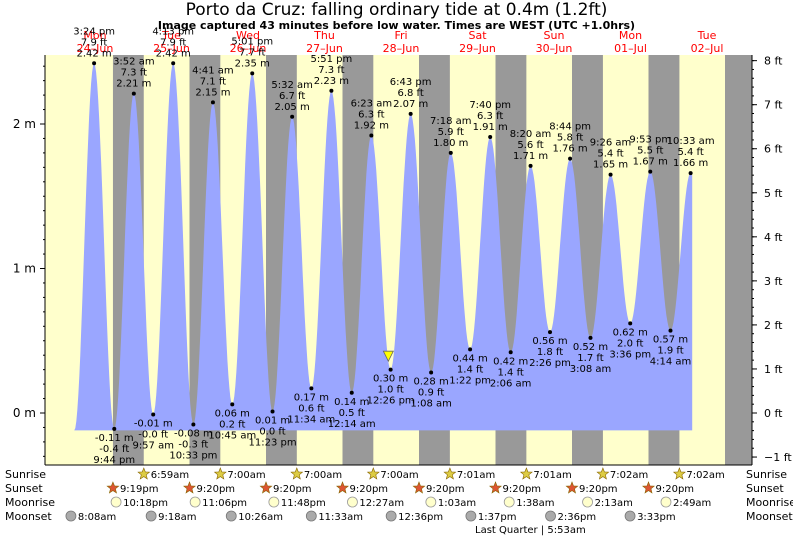 This screenshot has width=793, height=537. Describe the element at coordinates (629, 475) in the screenshot. I see `sunrise-time: 7:02am` at that location.